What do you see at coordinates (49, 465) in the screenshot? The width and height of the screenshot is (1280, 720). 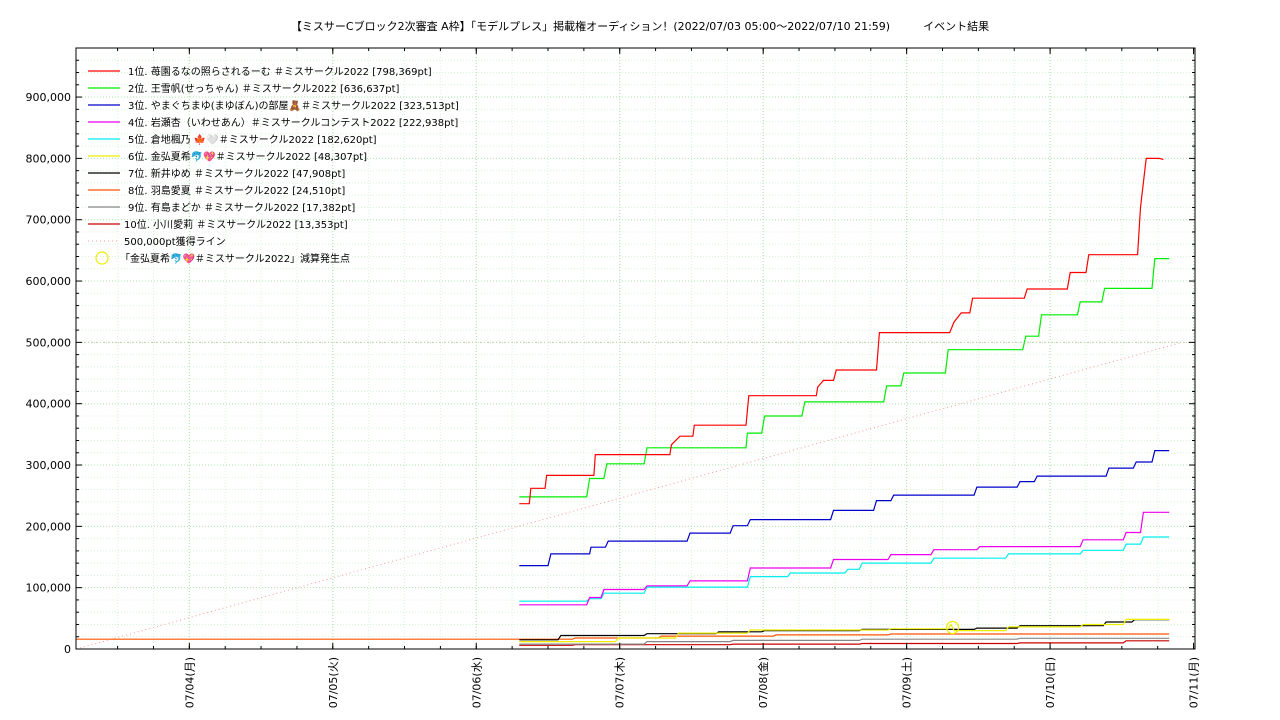 I see `y-tick-label: 300,000` at bounding box center [49, 465].